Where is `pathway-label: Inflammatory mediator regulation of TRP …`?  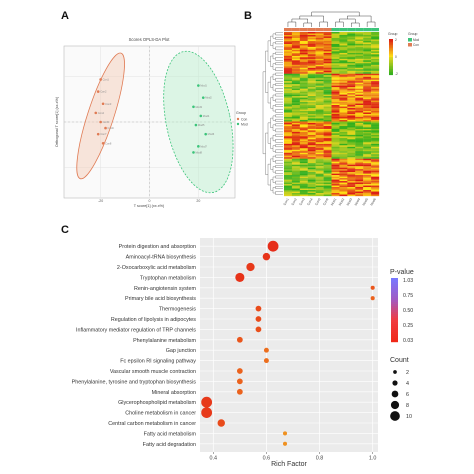 pathway-label: Inflammatory mediator regulation of TRP … is located at coordinates (136, 330).